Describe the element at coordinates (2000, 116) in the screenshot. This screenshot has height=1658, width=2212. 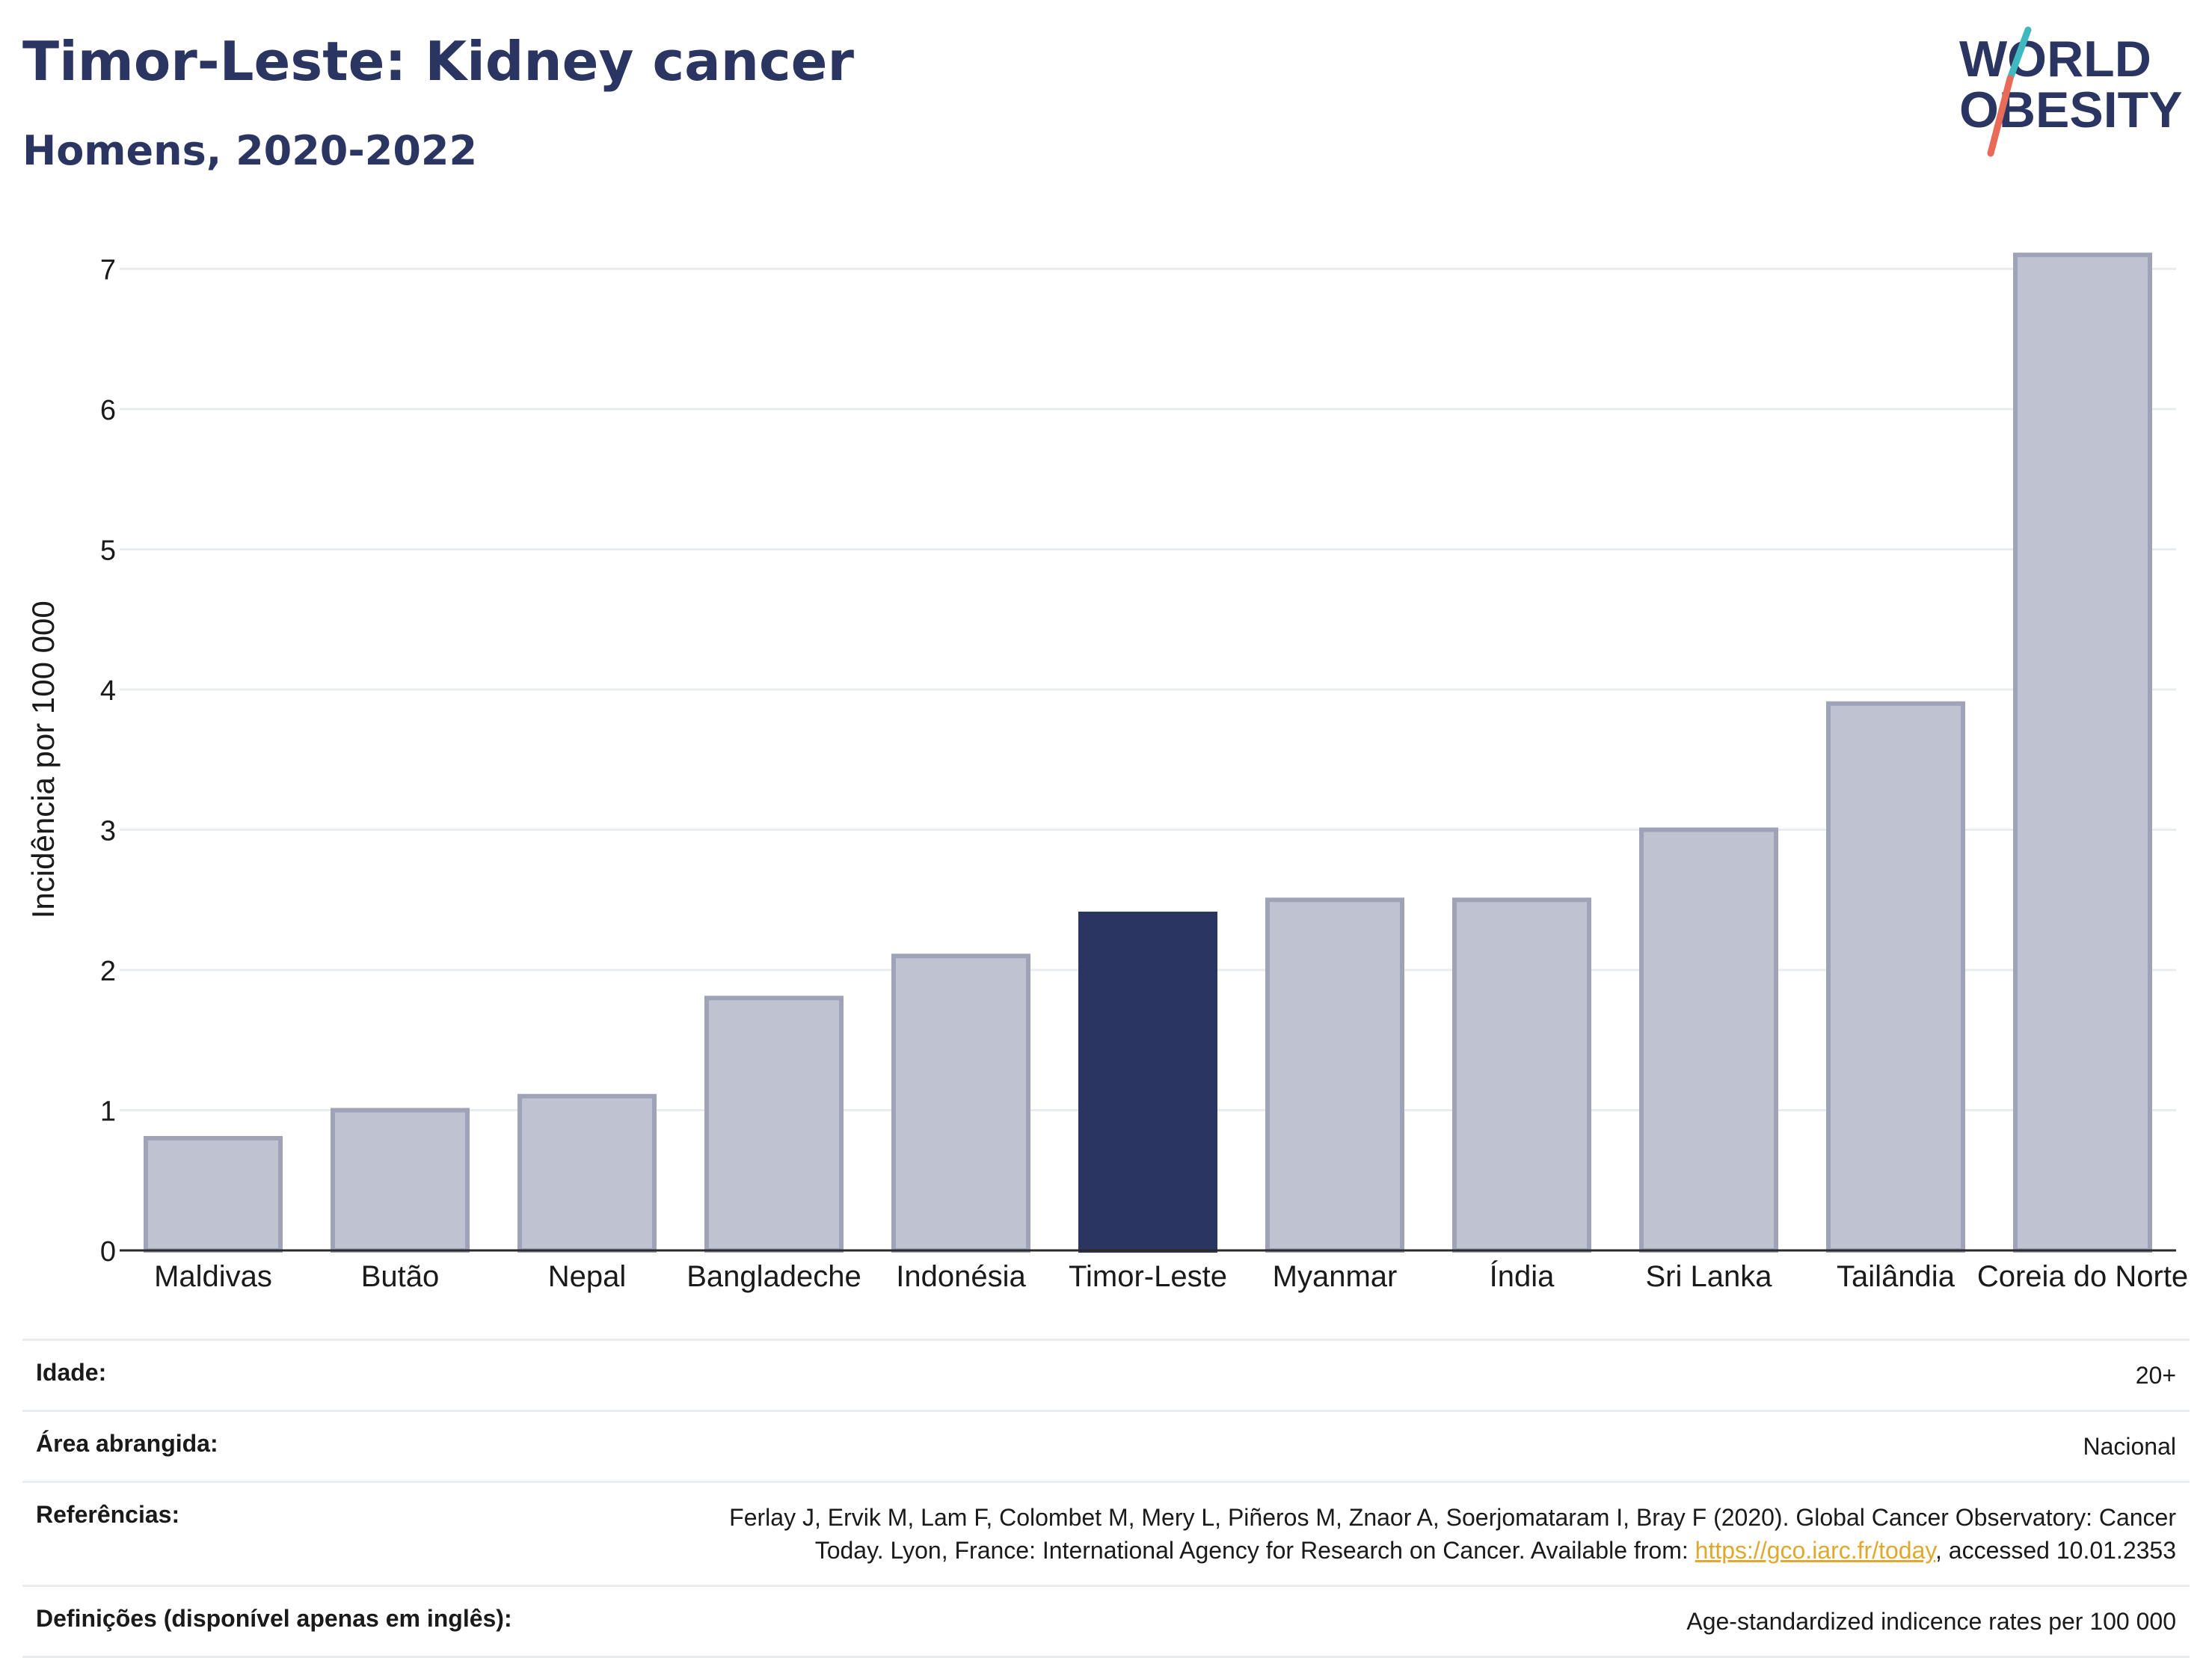
I see `logo-slash-coral` at that location.